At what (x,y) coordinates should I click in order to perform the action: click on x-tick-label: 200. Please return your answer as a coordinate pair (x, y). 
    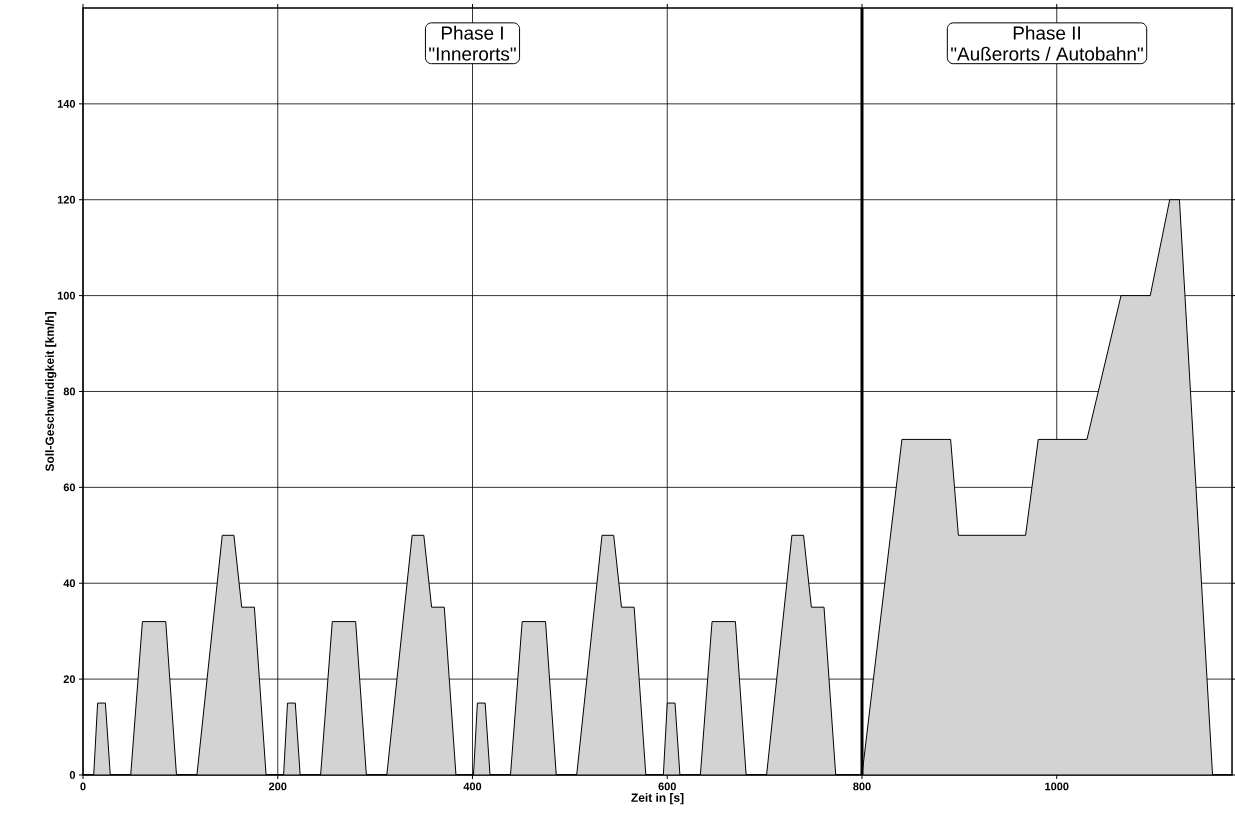
    Looking at the image, I should click on (277, 786).